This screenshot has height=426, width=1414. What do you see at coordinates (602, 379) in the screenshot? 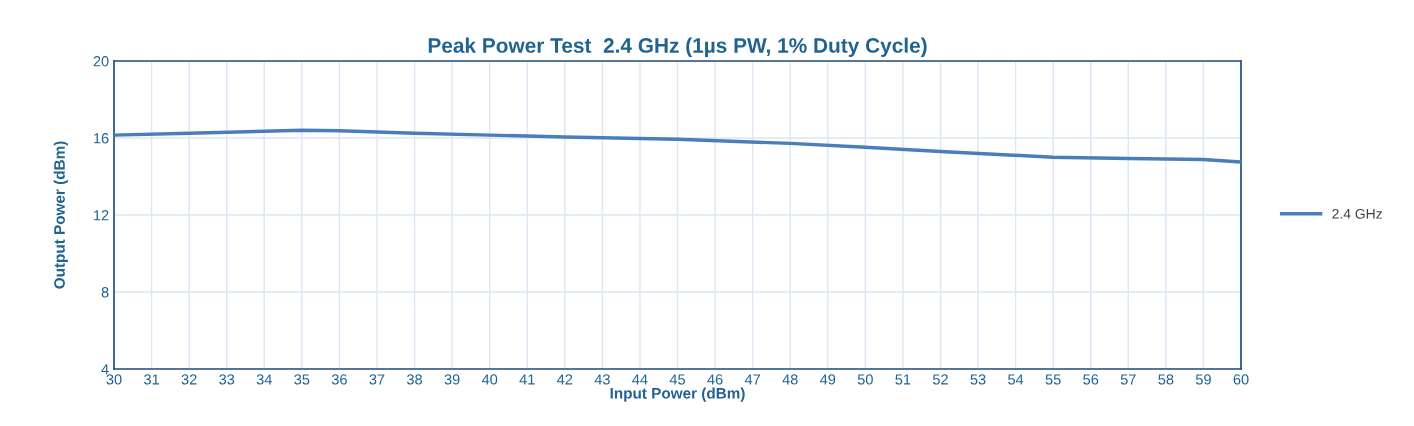
I see `x-tick-label: 43` at bounding box center [602, 379].